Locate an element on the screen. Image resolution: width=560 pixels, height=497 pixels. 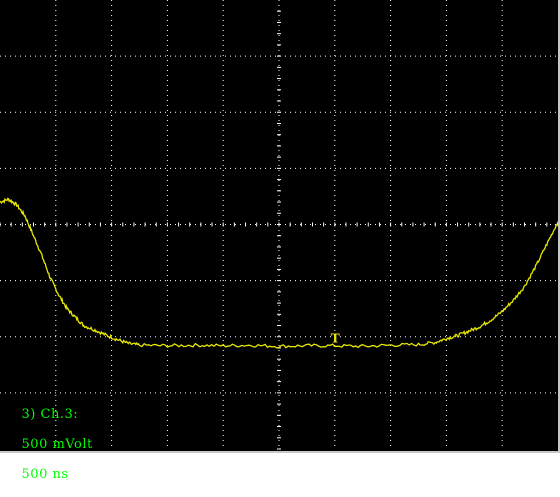
time-per-div: 500 ns is located at coordinates (45, 474).